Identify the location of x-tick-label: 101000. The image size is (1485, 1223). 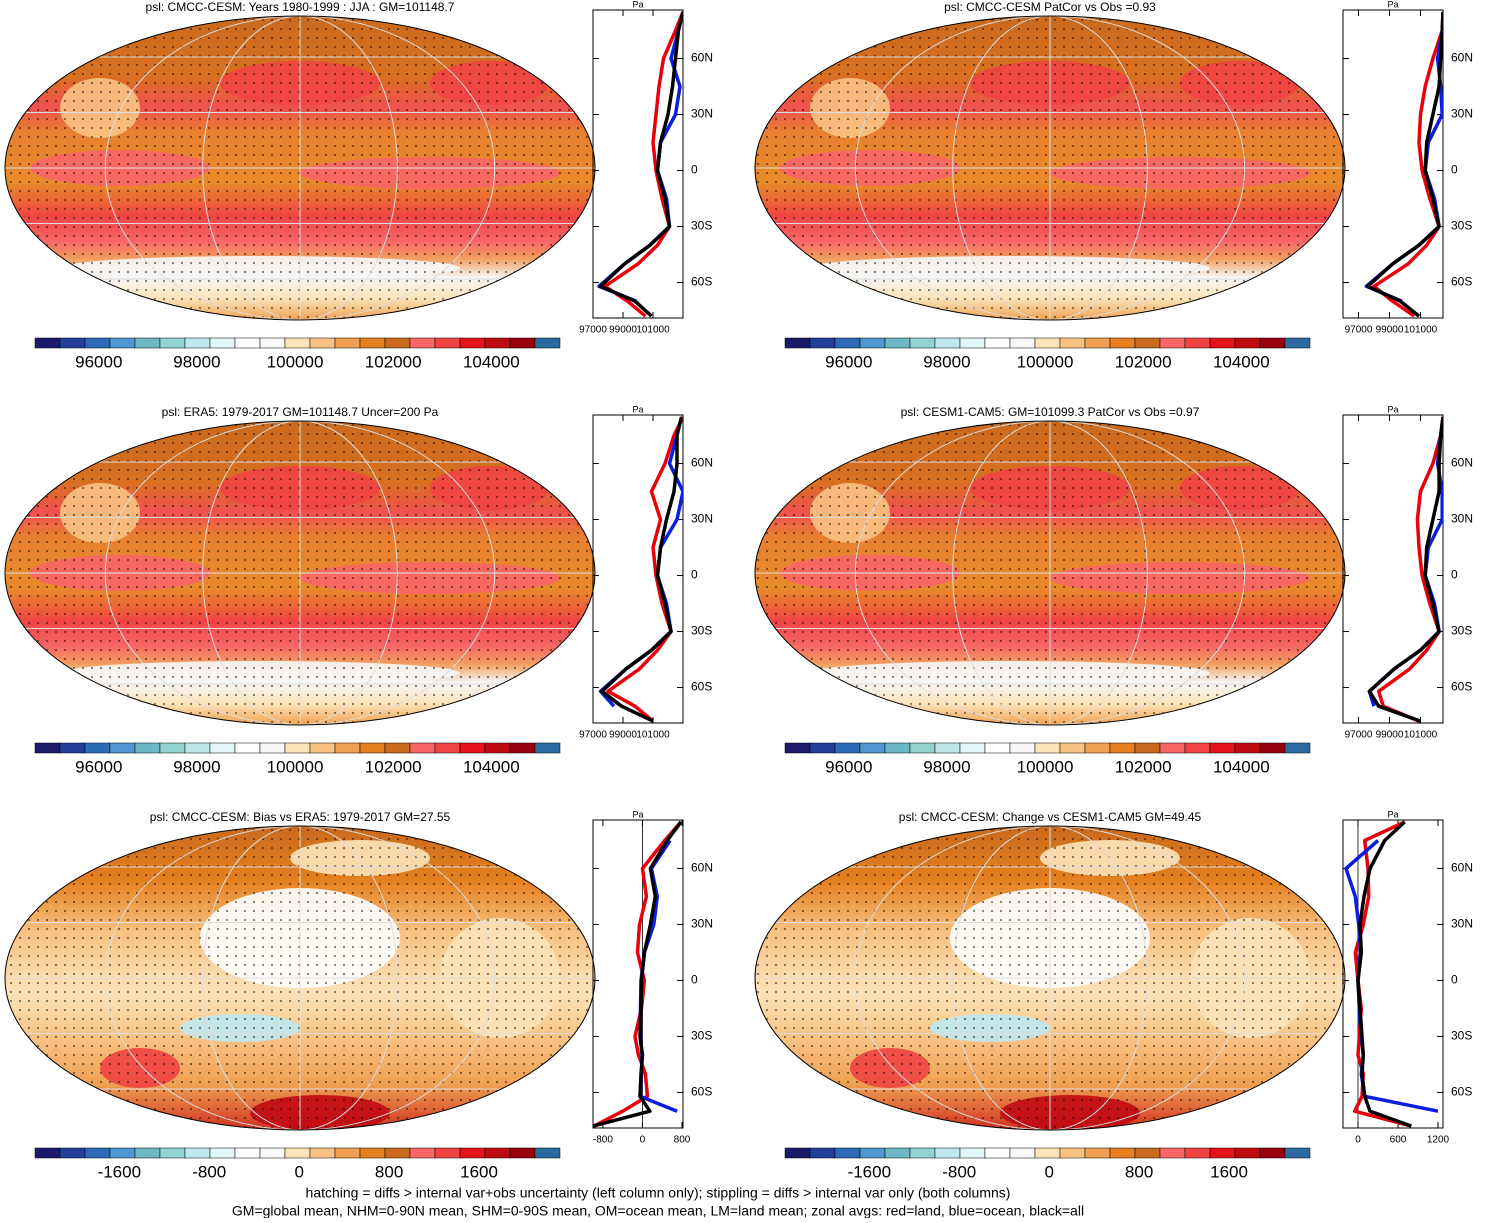
(1421, 735).